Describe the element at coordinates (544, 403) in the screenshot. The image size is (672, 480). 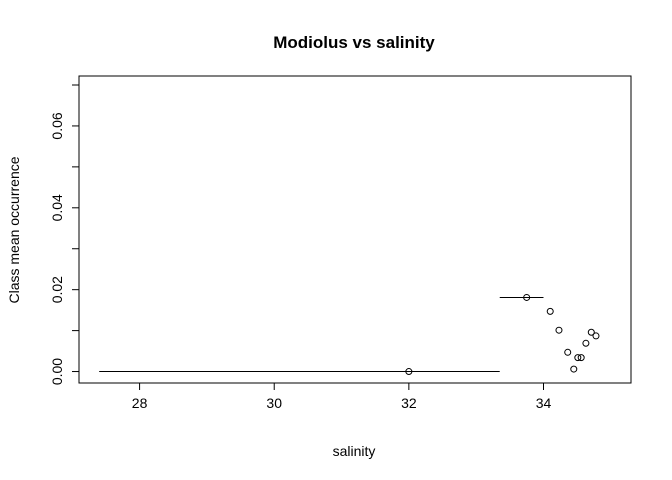
I see `x-tick-label: 34` at that location.